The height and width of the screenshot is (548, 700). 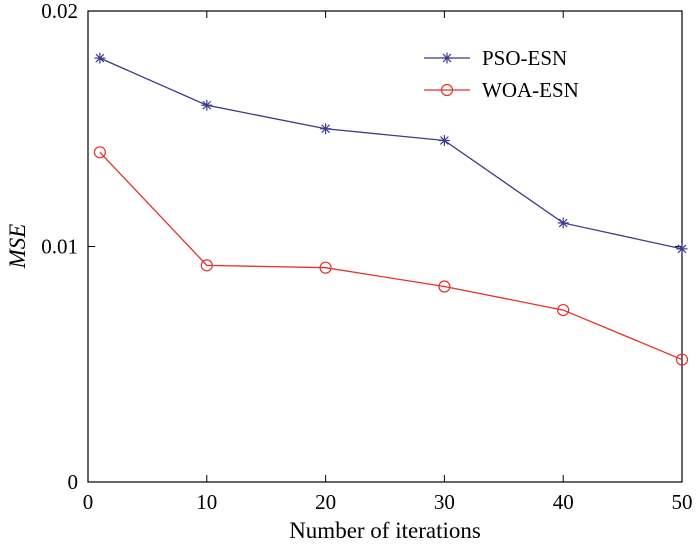 I want to click on legend-entry: WOA-ESN, so click(x=501, y=90).